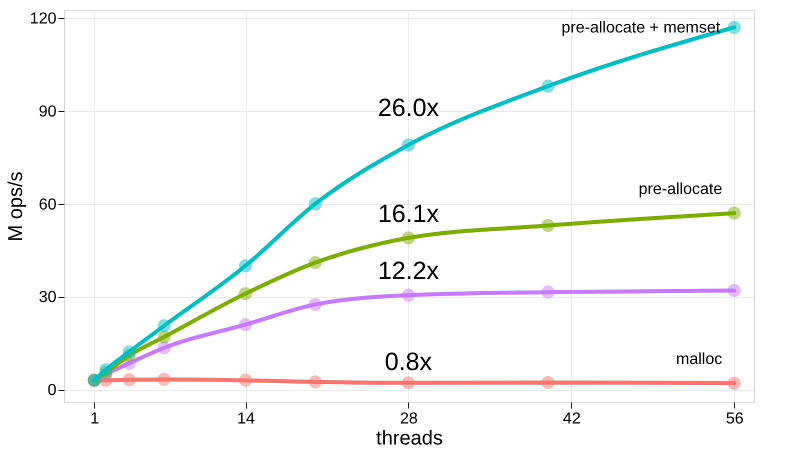 This screenshot has width=806, height=475. What do you see at coordinates (95, 419) in the screenshot?
I see `x-tick-label: 1` at bounding box center [95, 419].